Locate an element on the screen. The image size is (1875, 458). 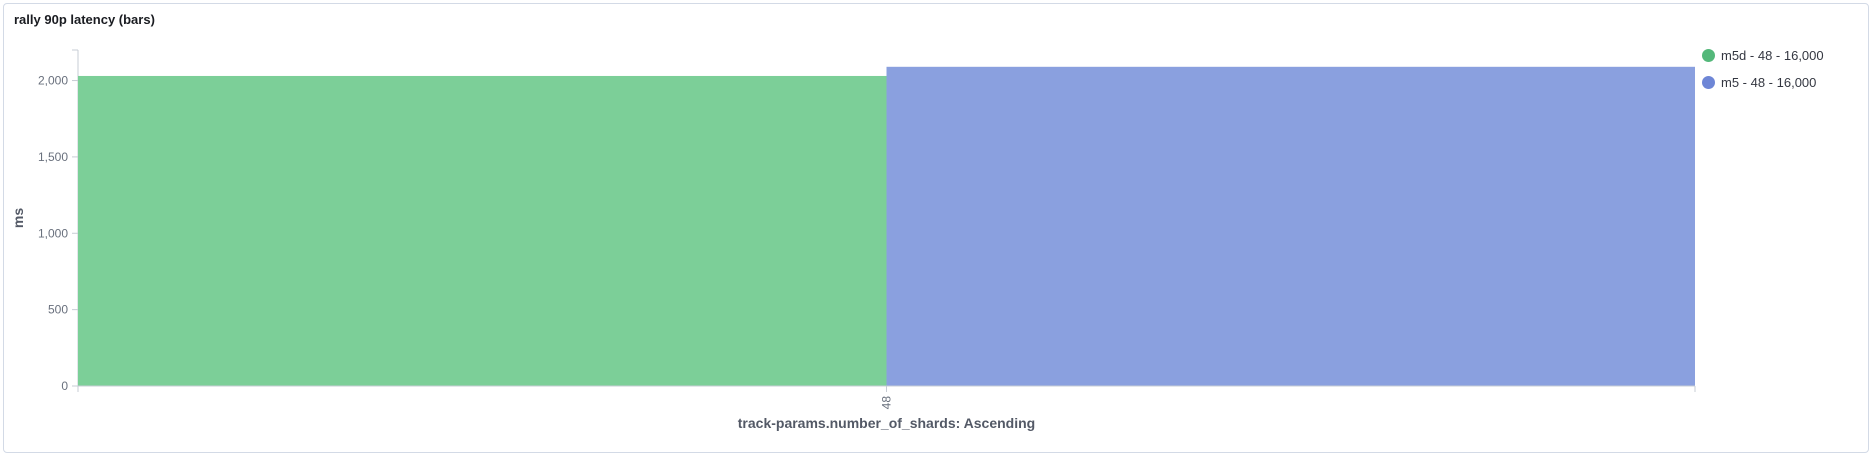
y-tick-label: 2,000 is located at coordinates (53, 81).